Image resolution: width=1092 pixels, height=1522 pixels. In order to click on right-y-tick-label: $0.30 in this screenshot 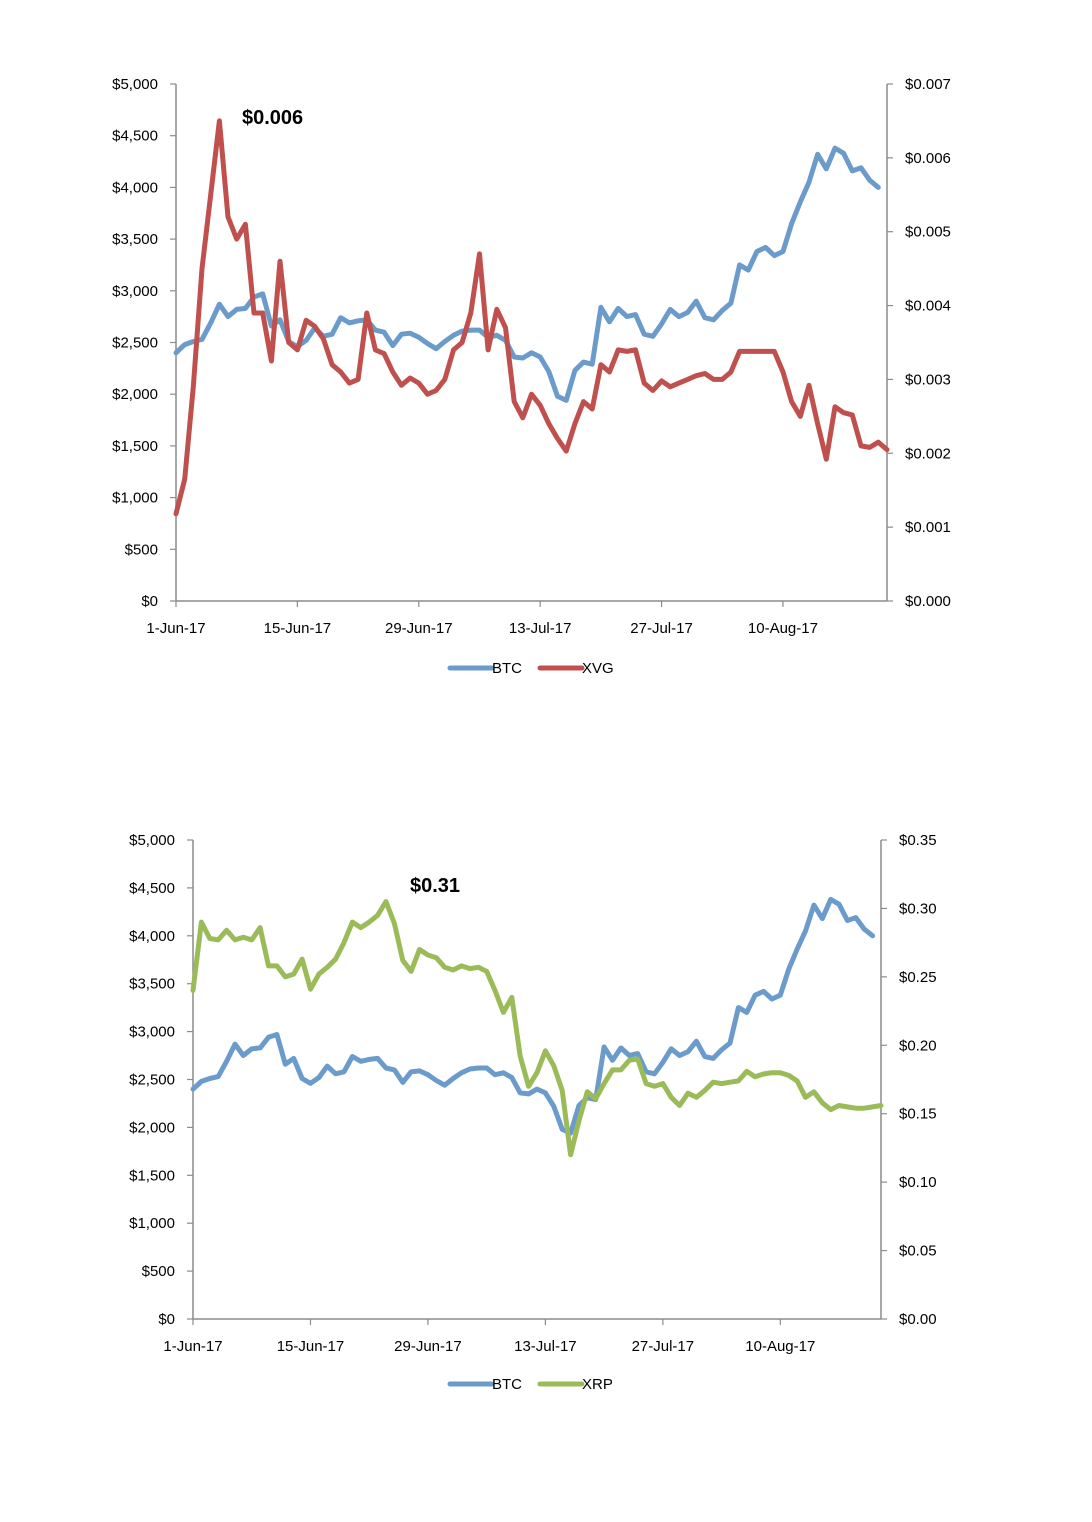, I will do `click(918, 908)`.